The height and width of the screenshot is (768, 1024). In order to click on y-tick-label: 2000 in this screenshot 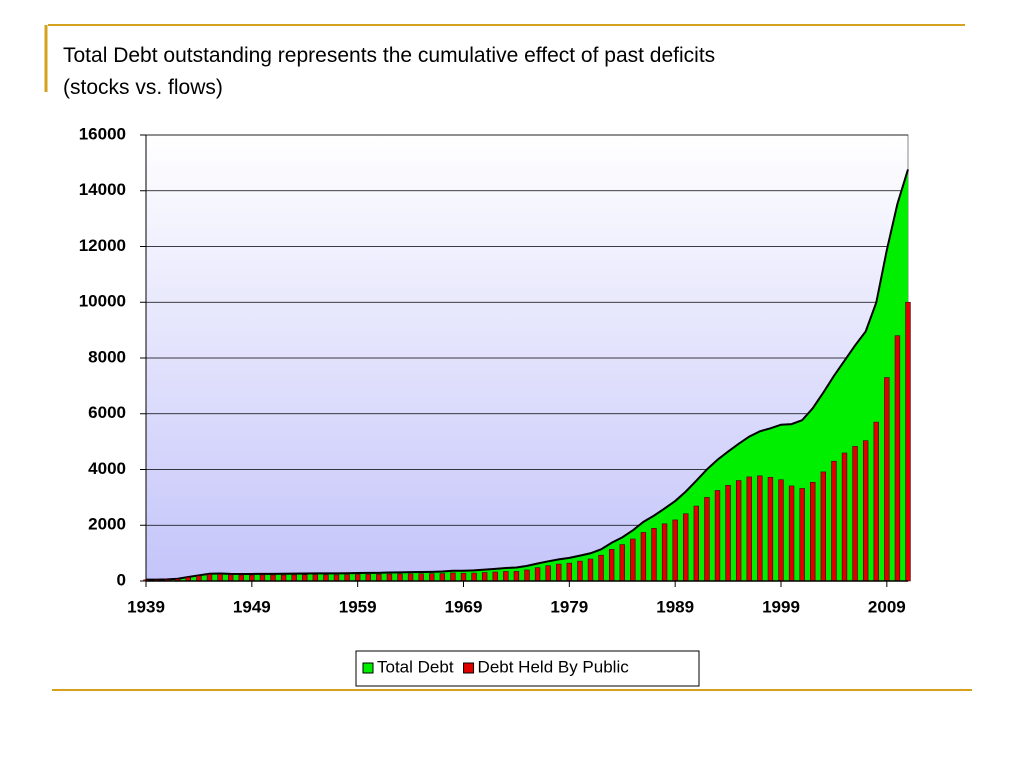, I will do `click(107, 524)`.